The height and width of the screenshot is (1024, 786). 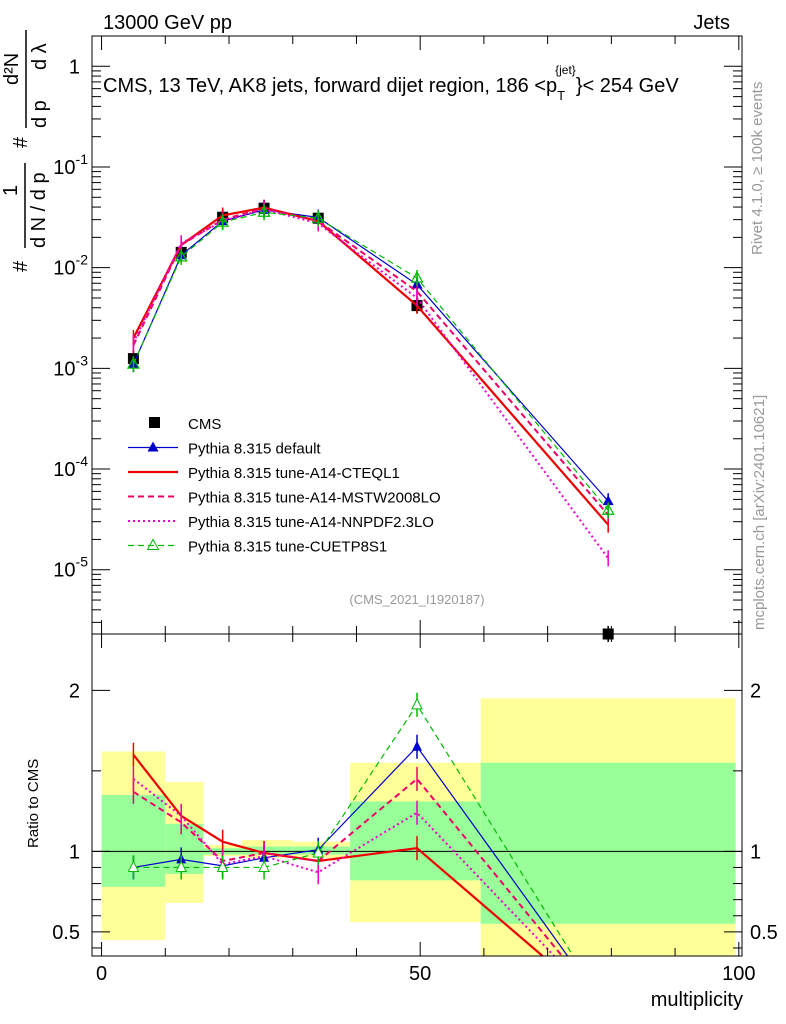 What do you see at coordinates (74, 67) in the screenshot?
I see `main-y-tick-label: 1` at bounding box center [74, 67].